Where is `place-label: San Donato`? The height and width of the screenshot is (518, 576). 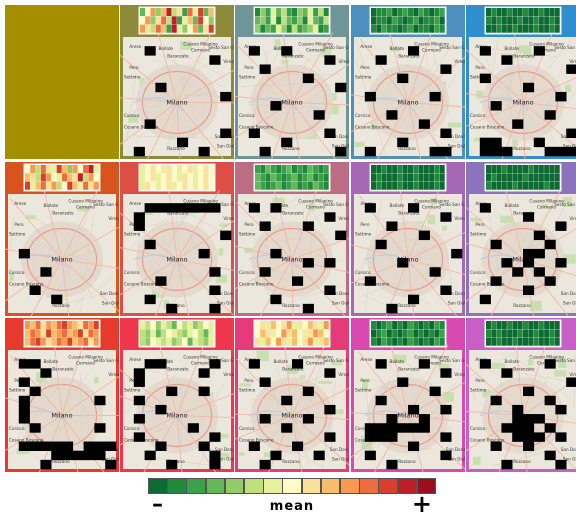
place-label: San Donato is located at coordinates (109, 293).